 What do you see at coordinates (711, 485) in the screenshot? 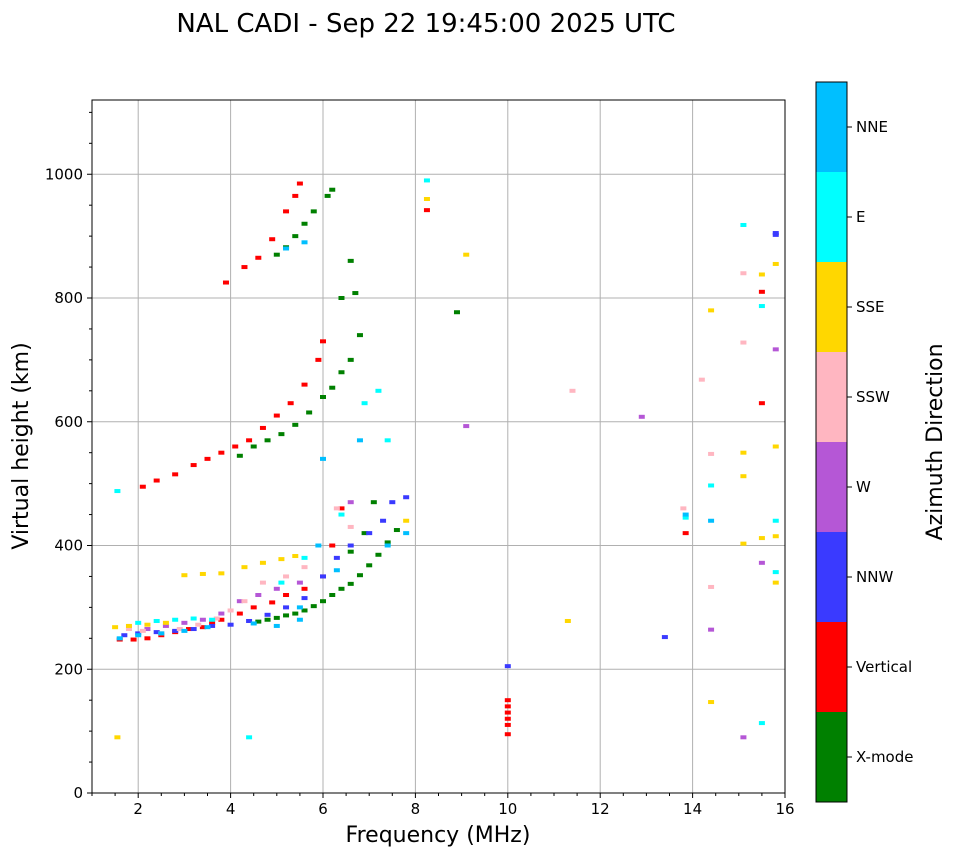
I see `data-point: E: 14.4 MHz, 497 km` at bounding box center [711, 485].